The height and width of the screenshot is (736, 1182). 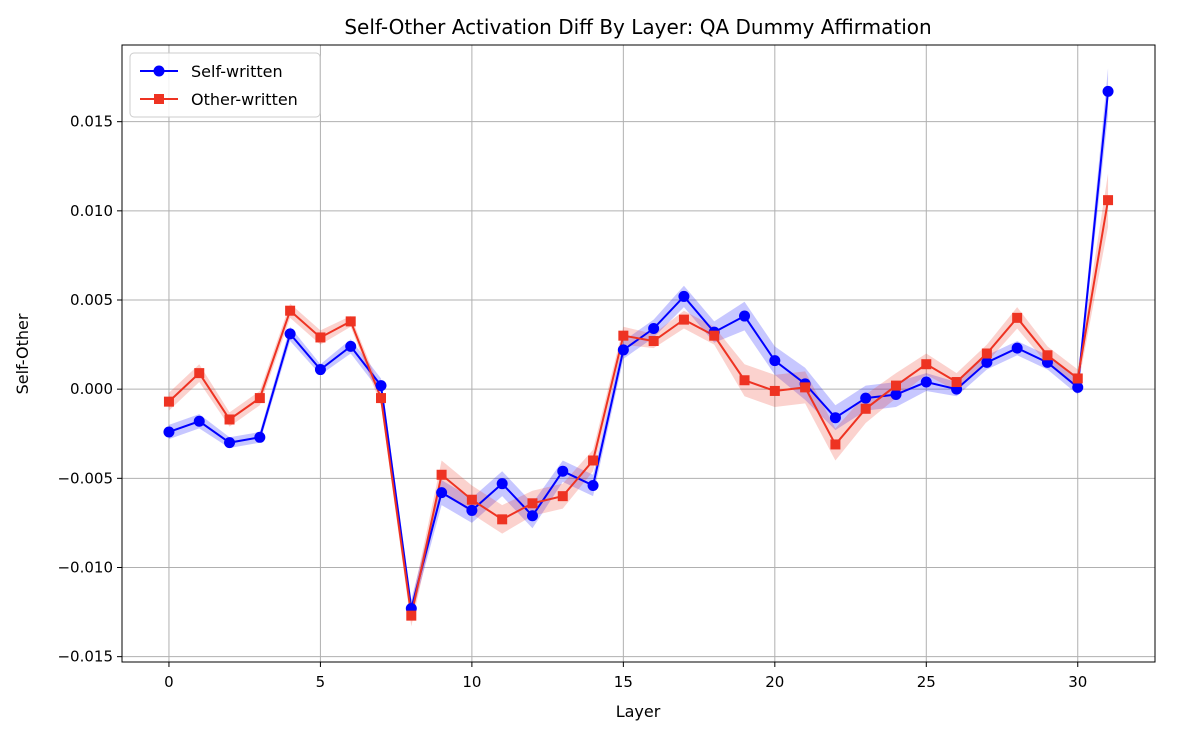 I want to click on y-tick-label: −0.005, so click(x=85, y=478).